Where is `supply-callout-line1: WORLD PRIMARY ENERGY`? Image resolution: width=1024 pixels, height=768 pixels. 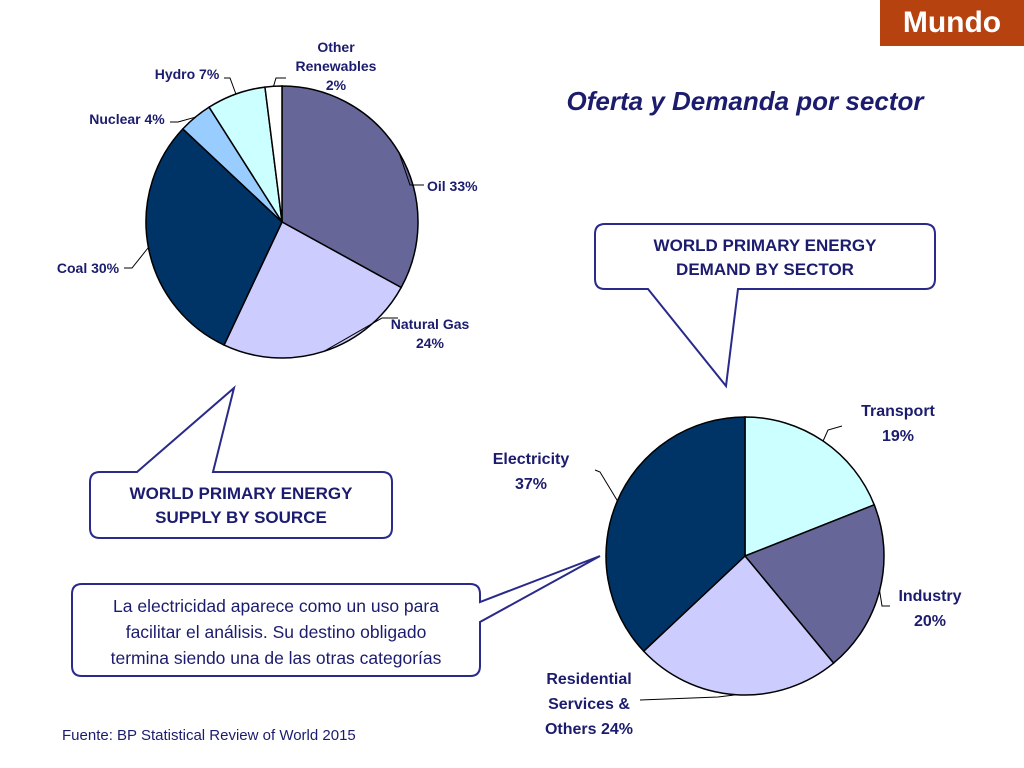
supply-callout-line1: WORLD PRIMARY ENERGY is located at coordinates (242, 493).